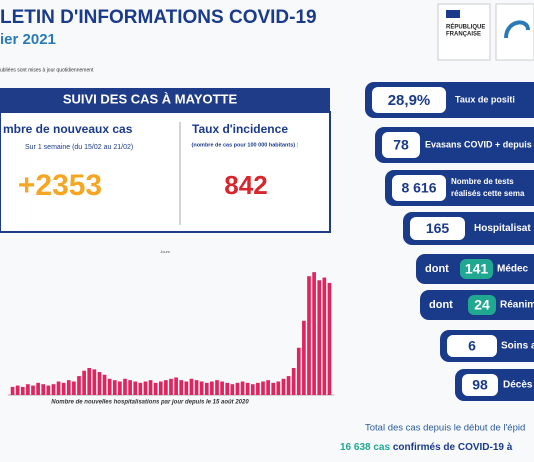  Describe the element at coordinates (517, 346) in the screenshot. I see `indicator-label: Soins au` at that location.